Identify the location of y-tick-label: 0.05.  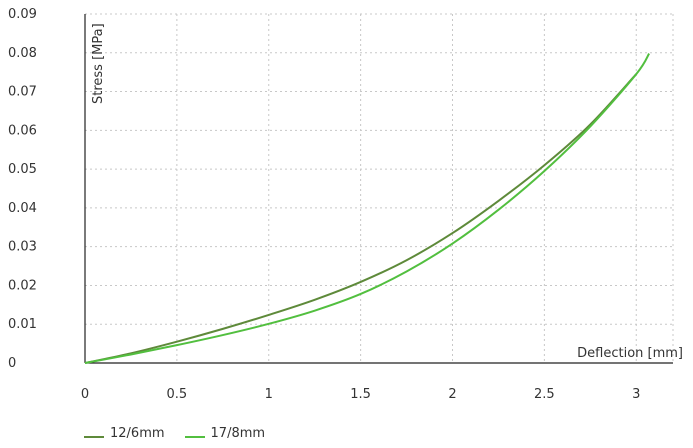
(22, 169).